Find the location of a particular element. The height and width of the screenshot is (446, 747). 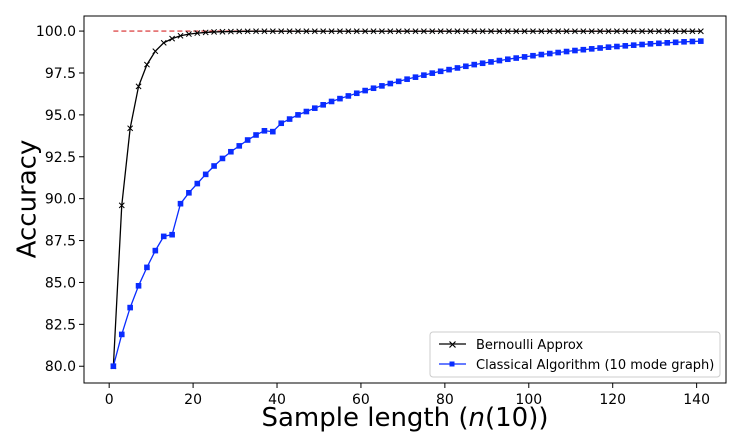

y-tick-label: 82.5 is located at coordinates (60, 325).